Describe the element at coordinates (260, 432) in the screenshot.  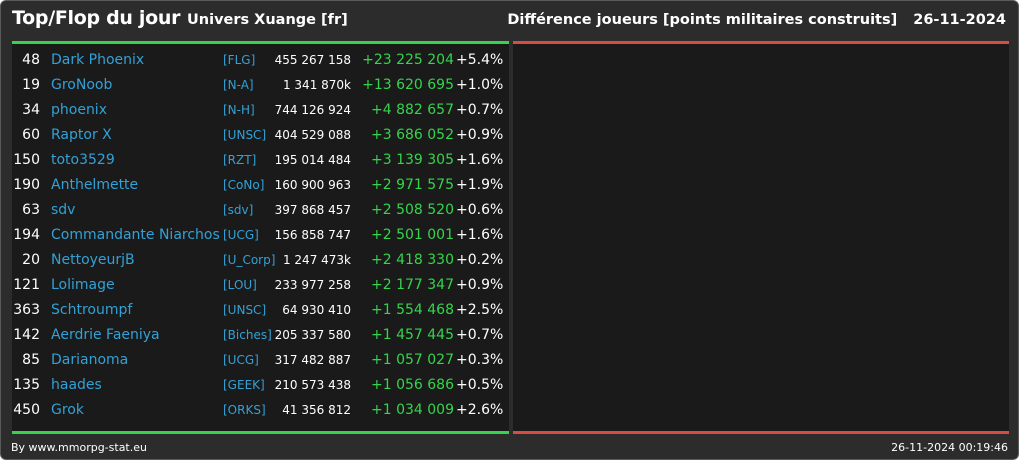
I see `top-accent-bar-lower` at that location.